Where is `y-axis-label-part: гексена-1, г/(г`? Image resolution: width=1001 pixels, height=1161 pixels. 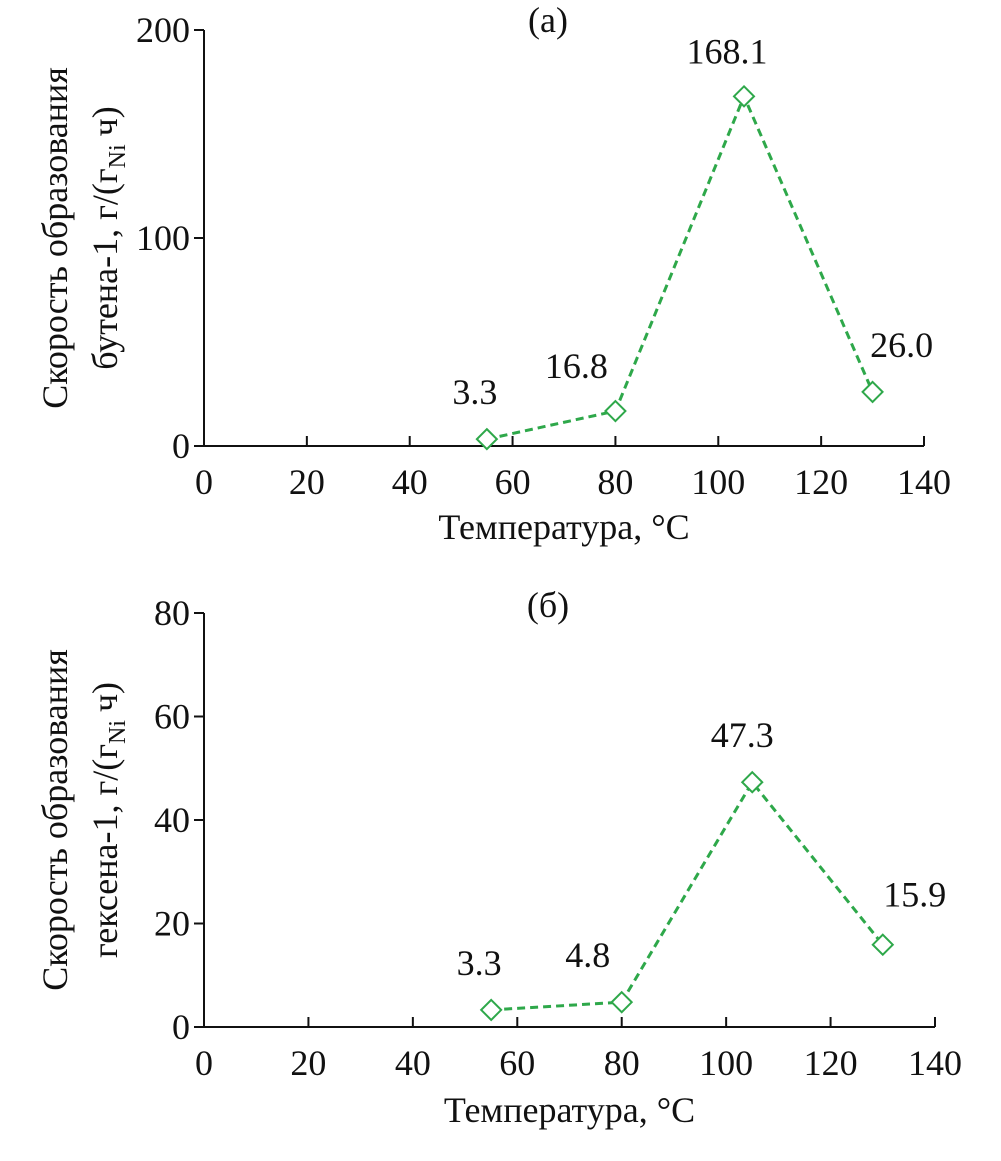
y-axis-label-part: гексена-1, г/(г is located at coordinates (105, 851).